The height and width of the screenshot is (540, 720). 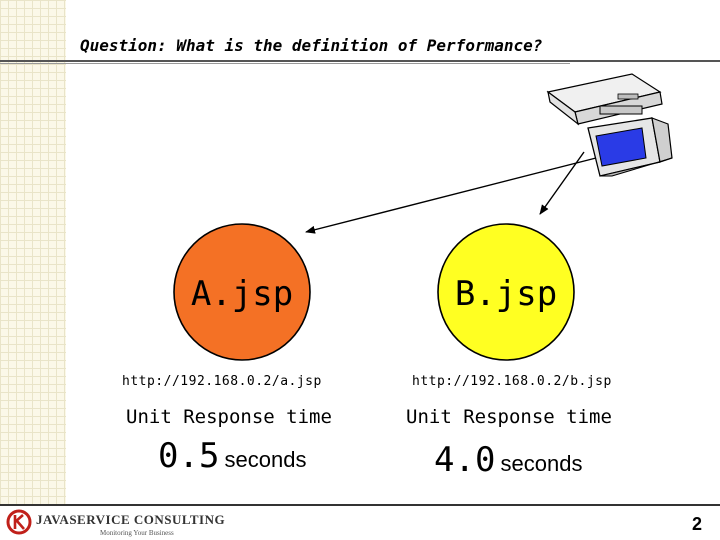 What do you see at coordinates (189, 456) in the screenshot?
I see `a-jsp-time-value: 0.5` at bounding box center [189, 456].